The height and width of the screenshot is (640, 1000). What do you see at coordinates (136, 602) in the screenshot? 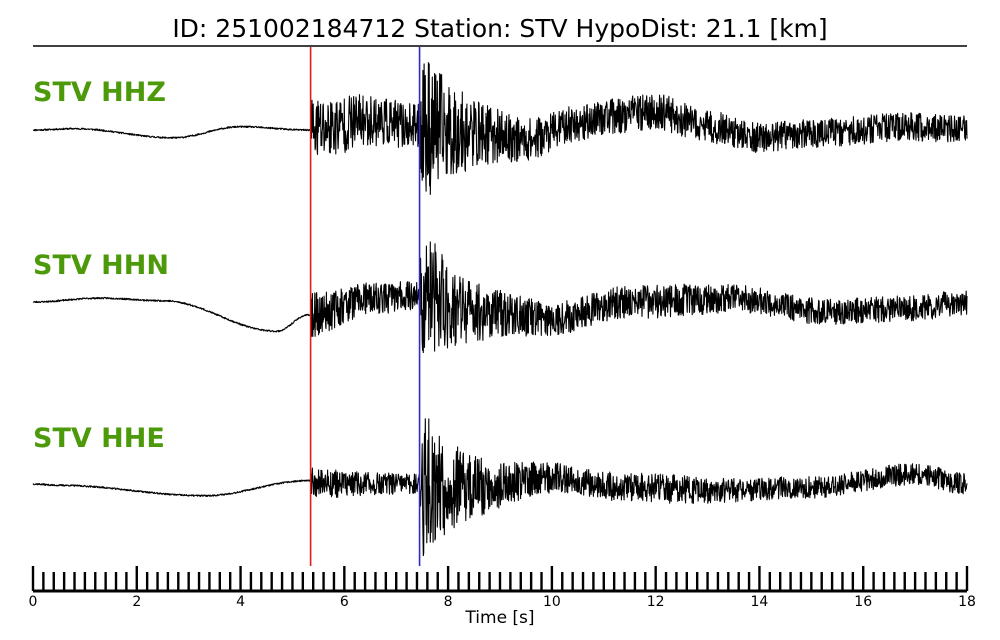
I see `x-tick-label: 2` at bounding box center [136, 602].